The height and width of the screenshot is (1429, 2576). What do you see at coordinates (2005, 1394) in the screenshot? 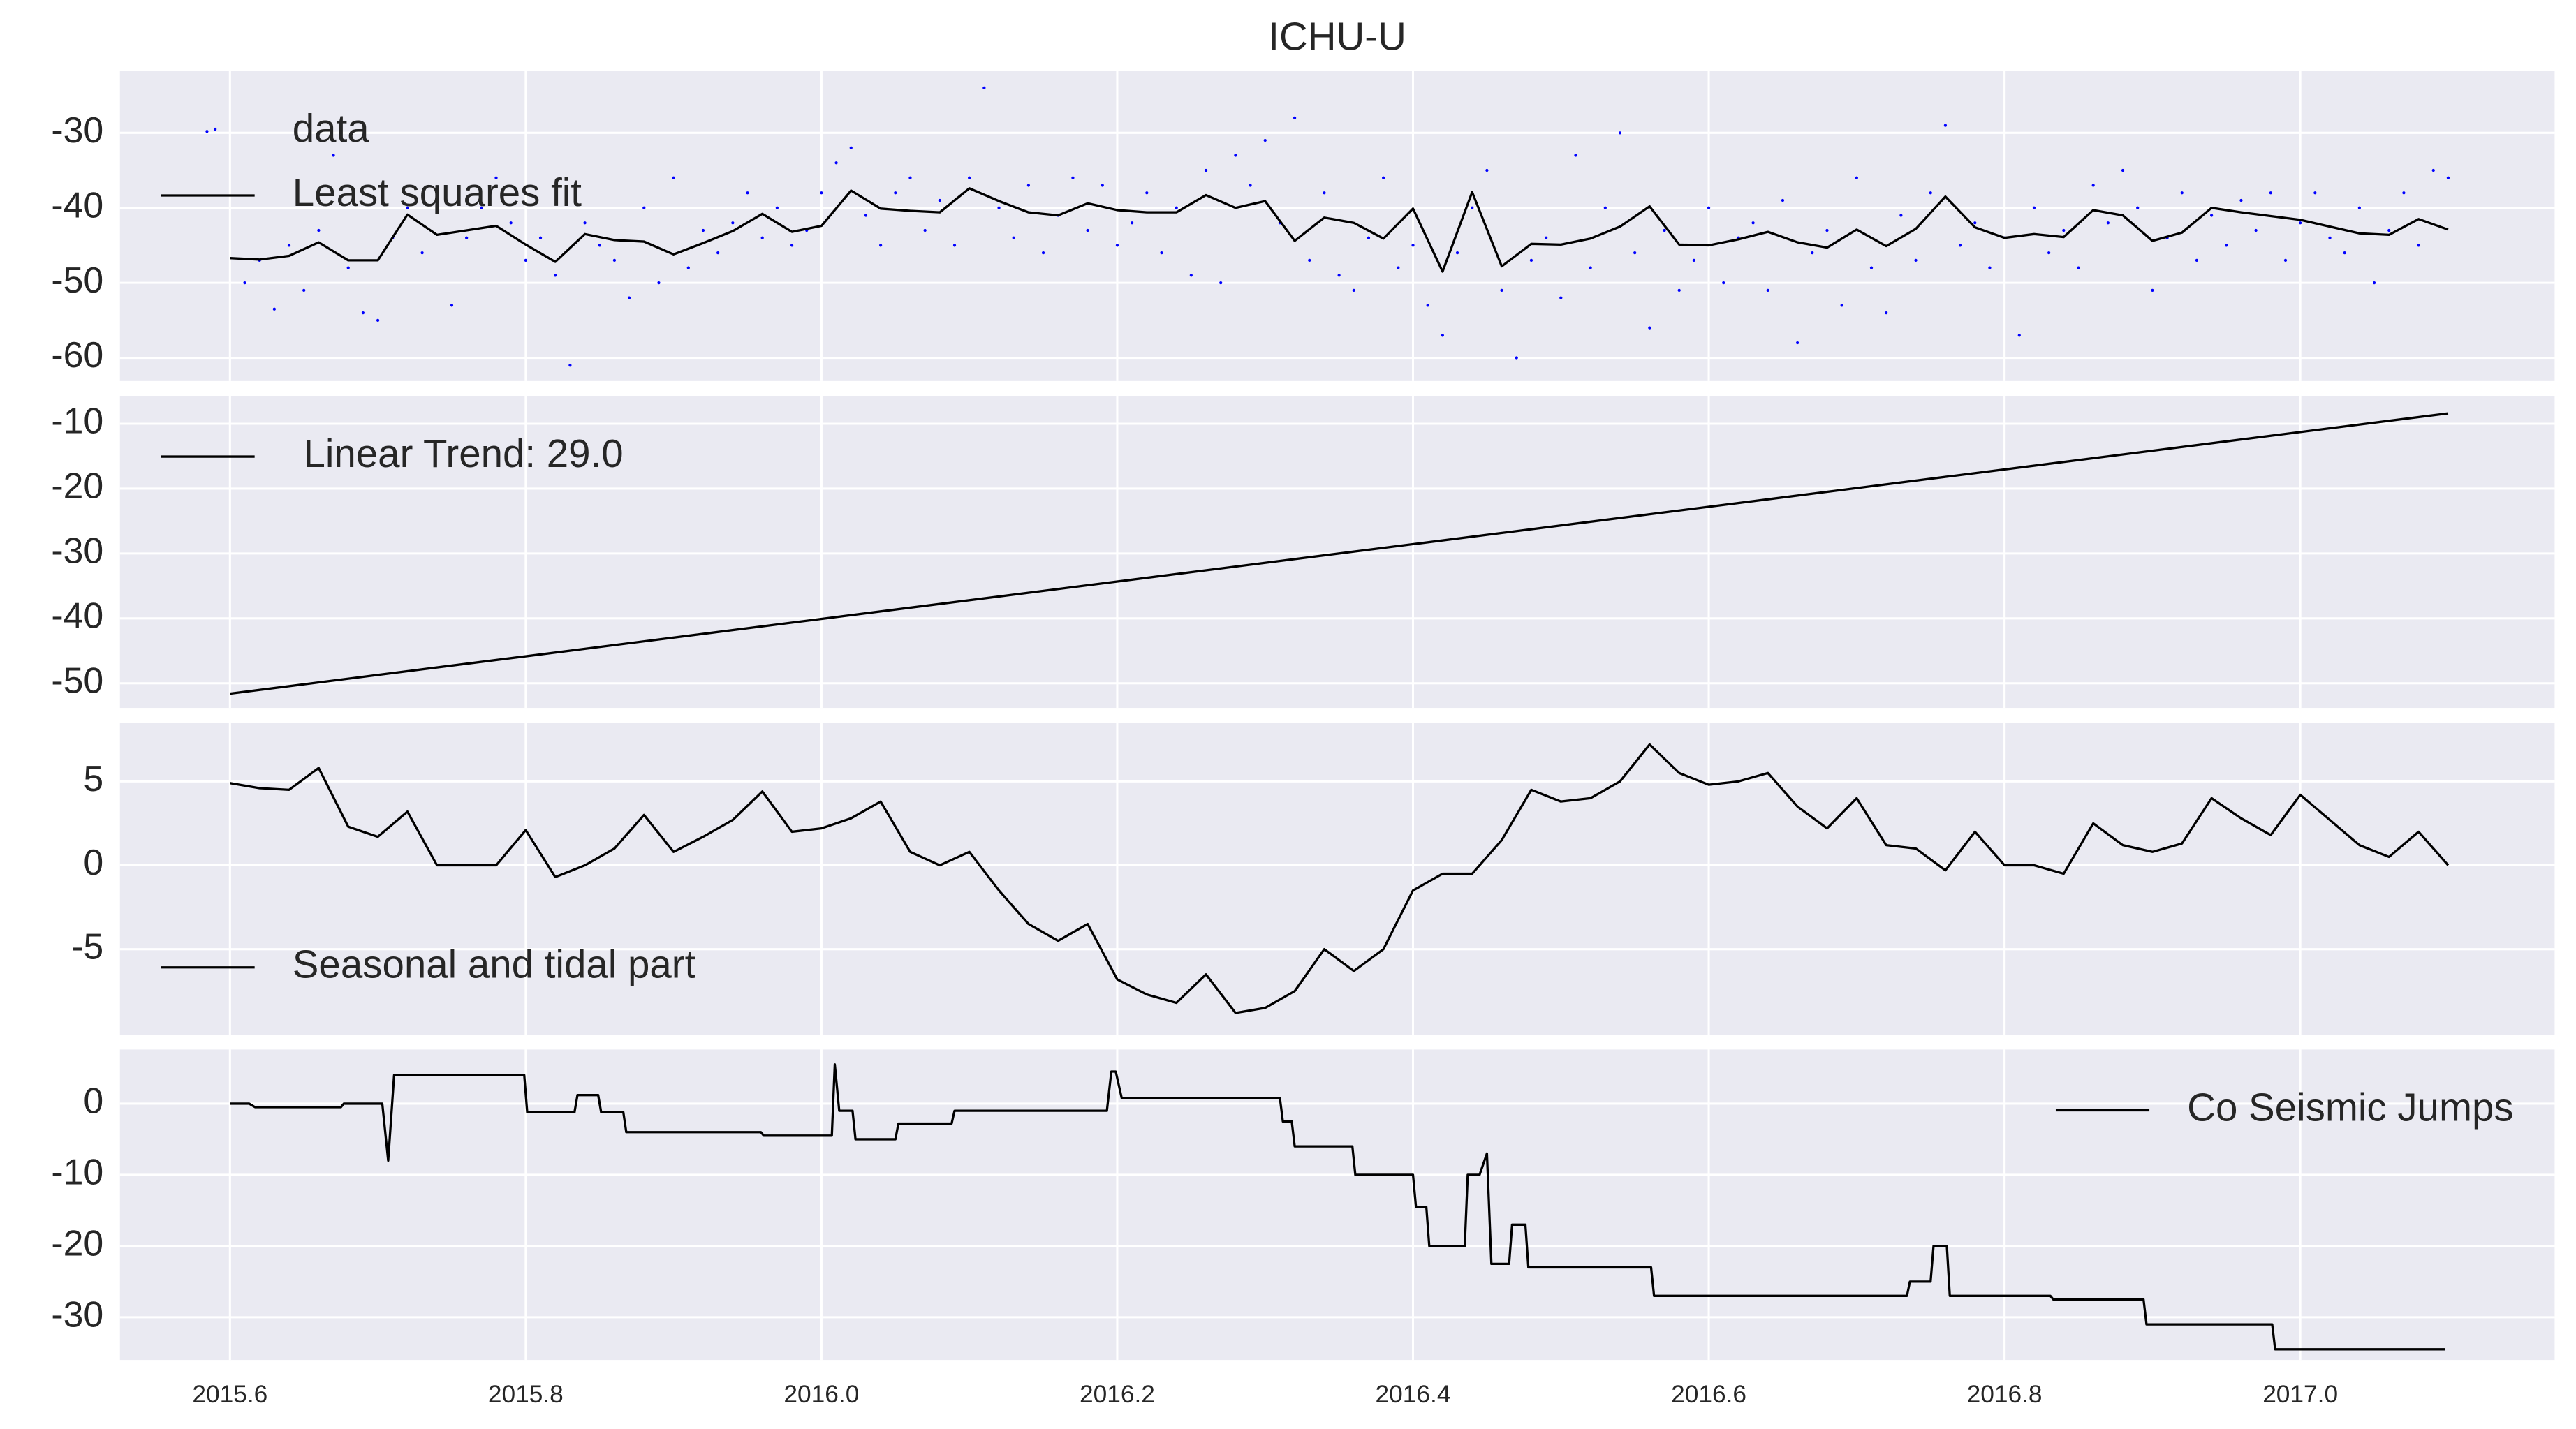
I see `x-tick-label: 2016.8` at bounding box center [2005, 1394].